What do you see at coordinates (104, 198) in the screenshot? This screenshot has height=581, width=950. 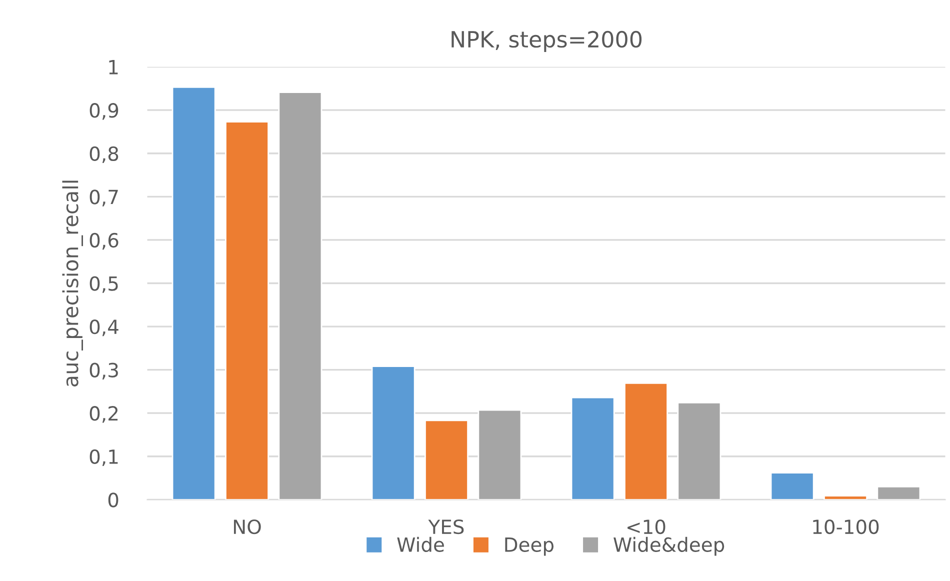 I see `y-tick-label: 0,7` at bounding box center [104, 198].